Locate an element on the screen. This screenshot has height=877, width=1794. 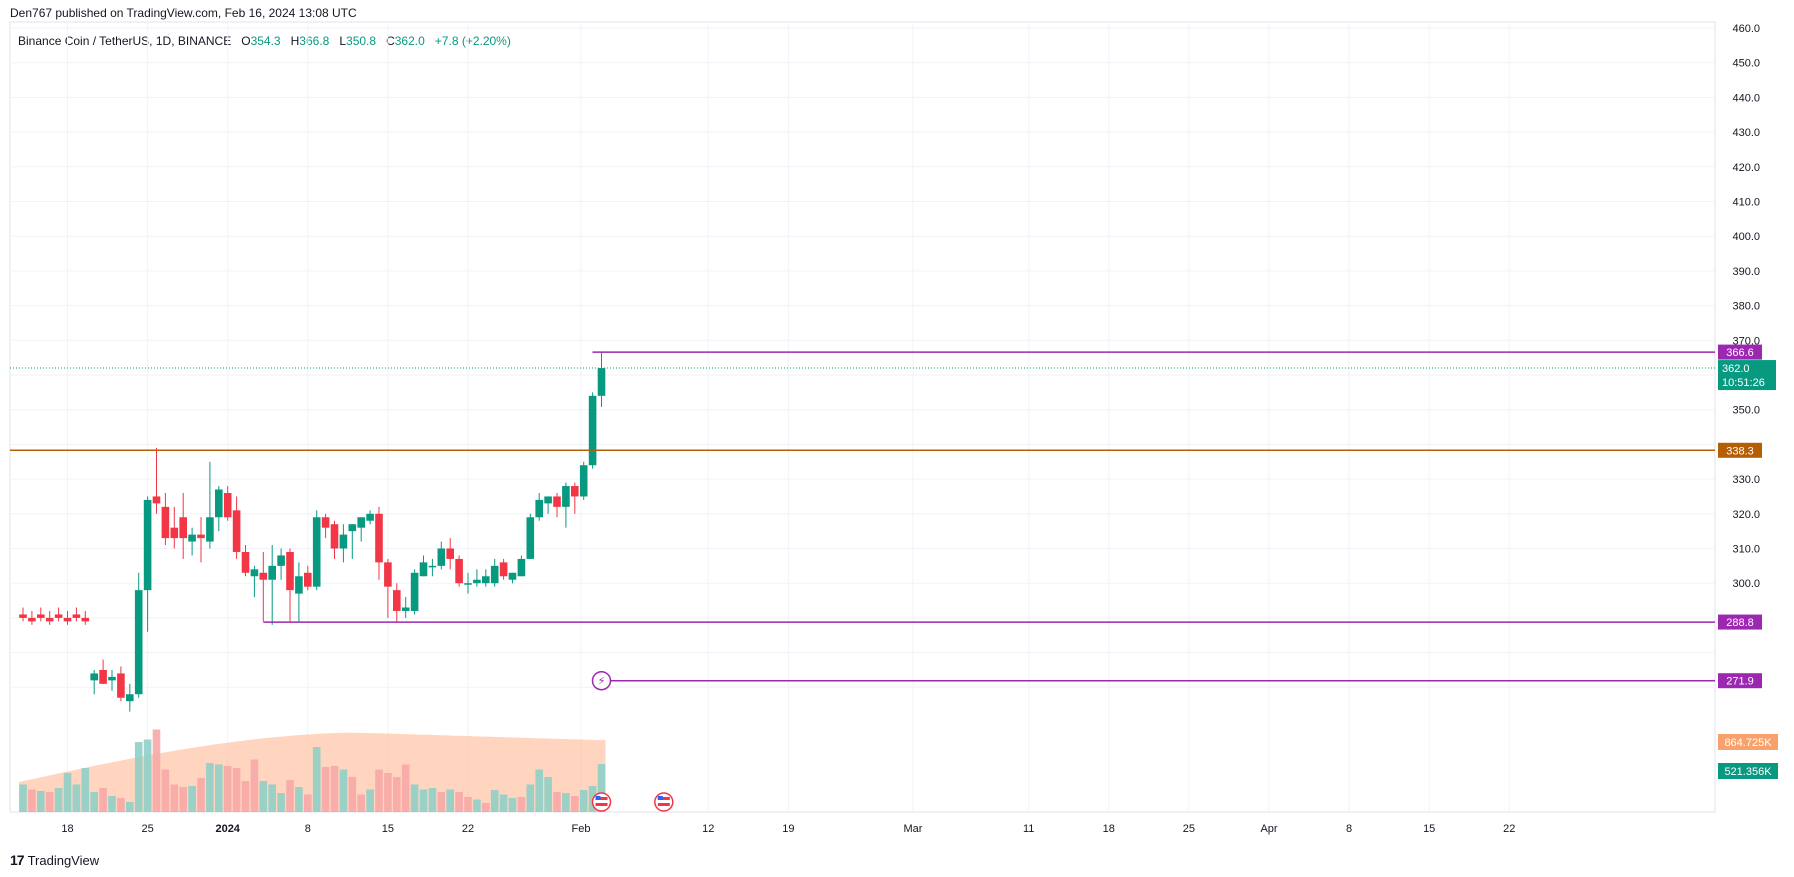
y-tick-label: 380.0 is located at coordinates (1746, 307).